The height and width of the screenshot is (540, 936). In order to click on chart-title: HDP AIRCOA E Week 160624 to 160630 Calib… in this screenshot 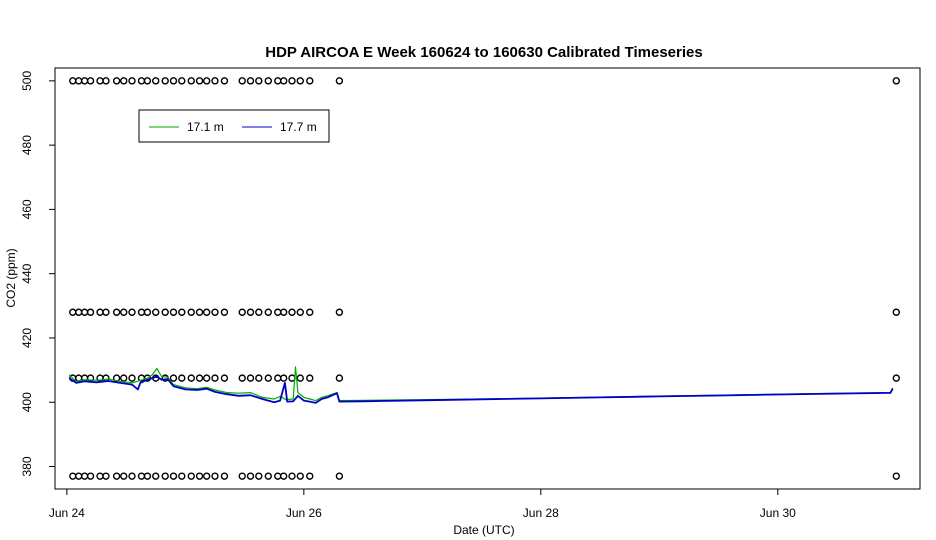, I will do `click(483, 52)`.